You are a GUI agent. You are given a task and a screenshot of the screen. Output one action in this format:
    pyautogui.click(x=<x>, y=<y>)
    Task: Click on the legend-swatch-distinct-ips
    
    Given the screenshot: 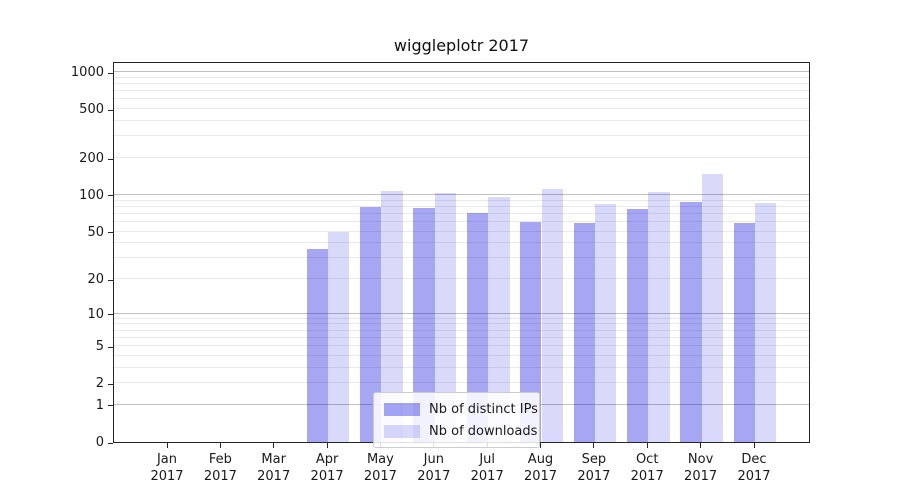 What is the action you would take?
    pyautogui.click(x=402, y=409)
    